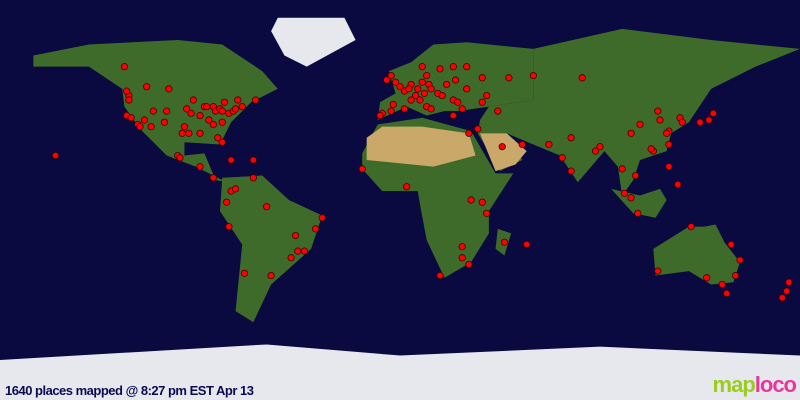 The image size is (800, 400). I want to click on maploco-logo: maploco, so click(755, 385).